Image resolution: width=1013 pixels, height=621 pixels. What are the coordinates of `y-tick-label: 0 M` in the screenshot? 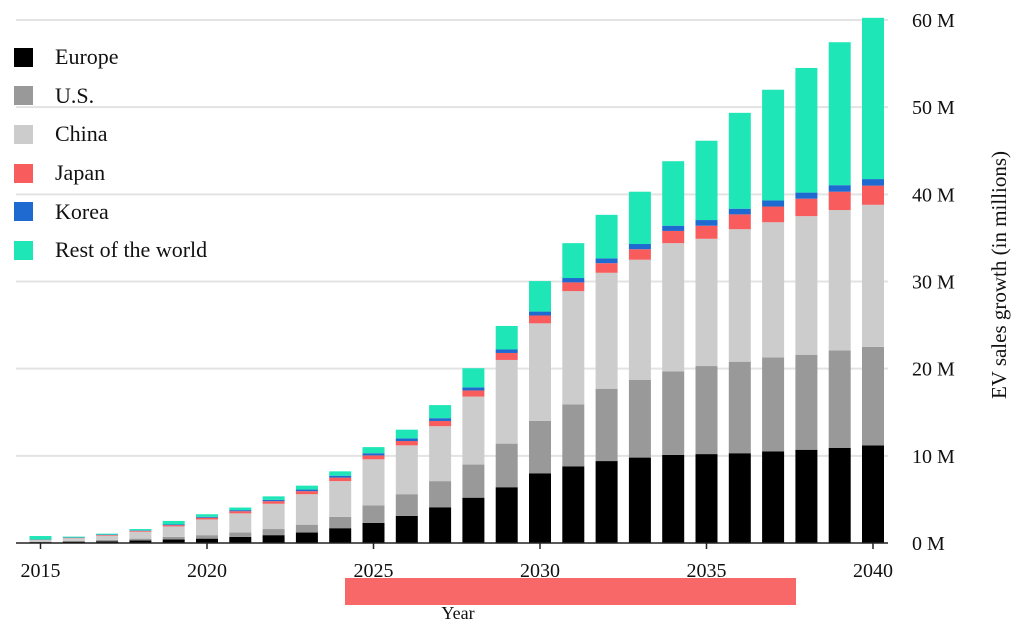 It's located at (928, 544).